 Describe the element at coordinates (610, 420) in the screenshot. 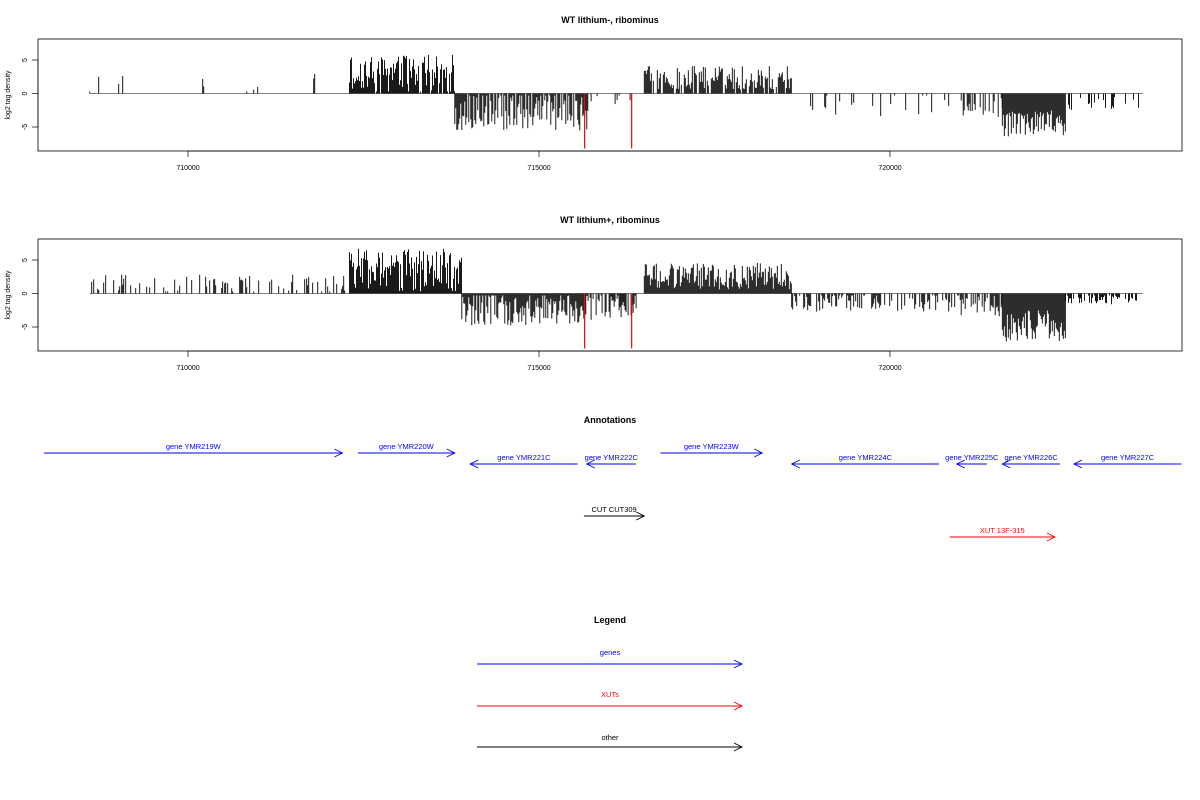

I see `annotations-title: Annotations` at that location.